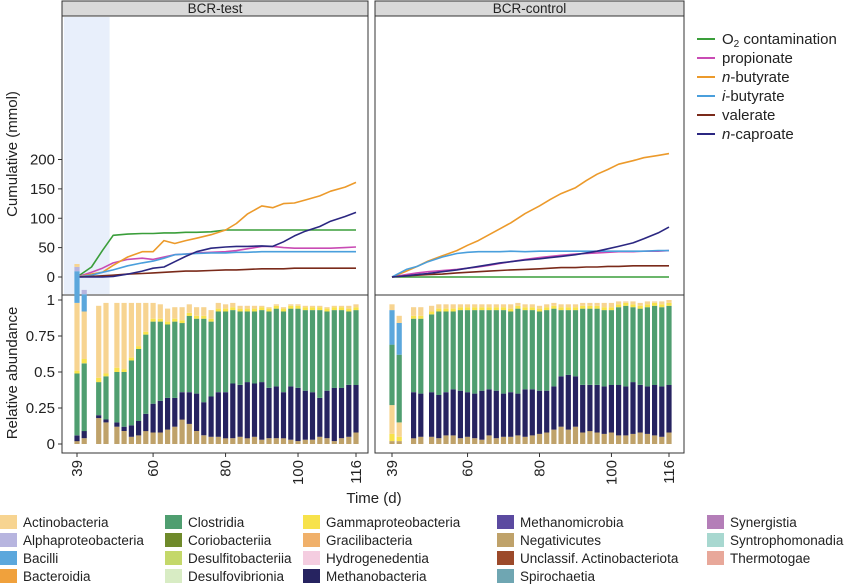  What do you see at coordinates (369, 540) in the screenshot?
I see `taxa-legend-label: Gracilibacteria` at bounding box center [369, 540].